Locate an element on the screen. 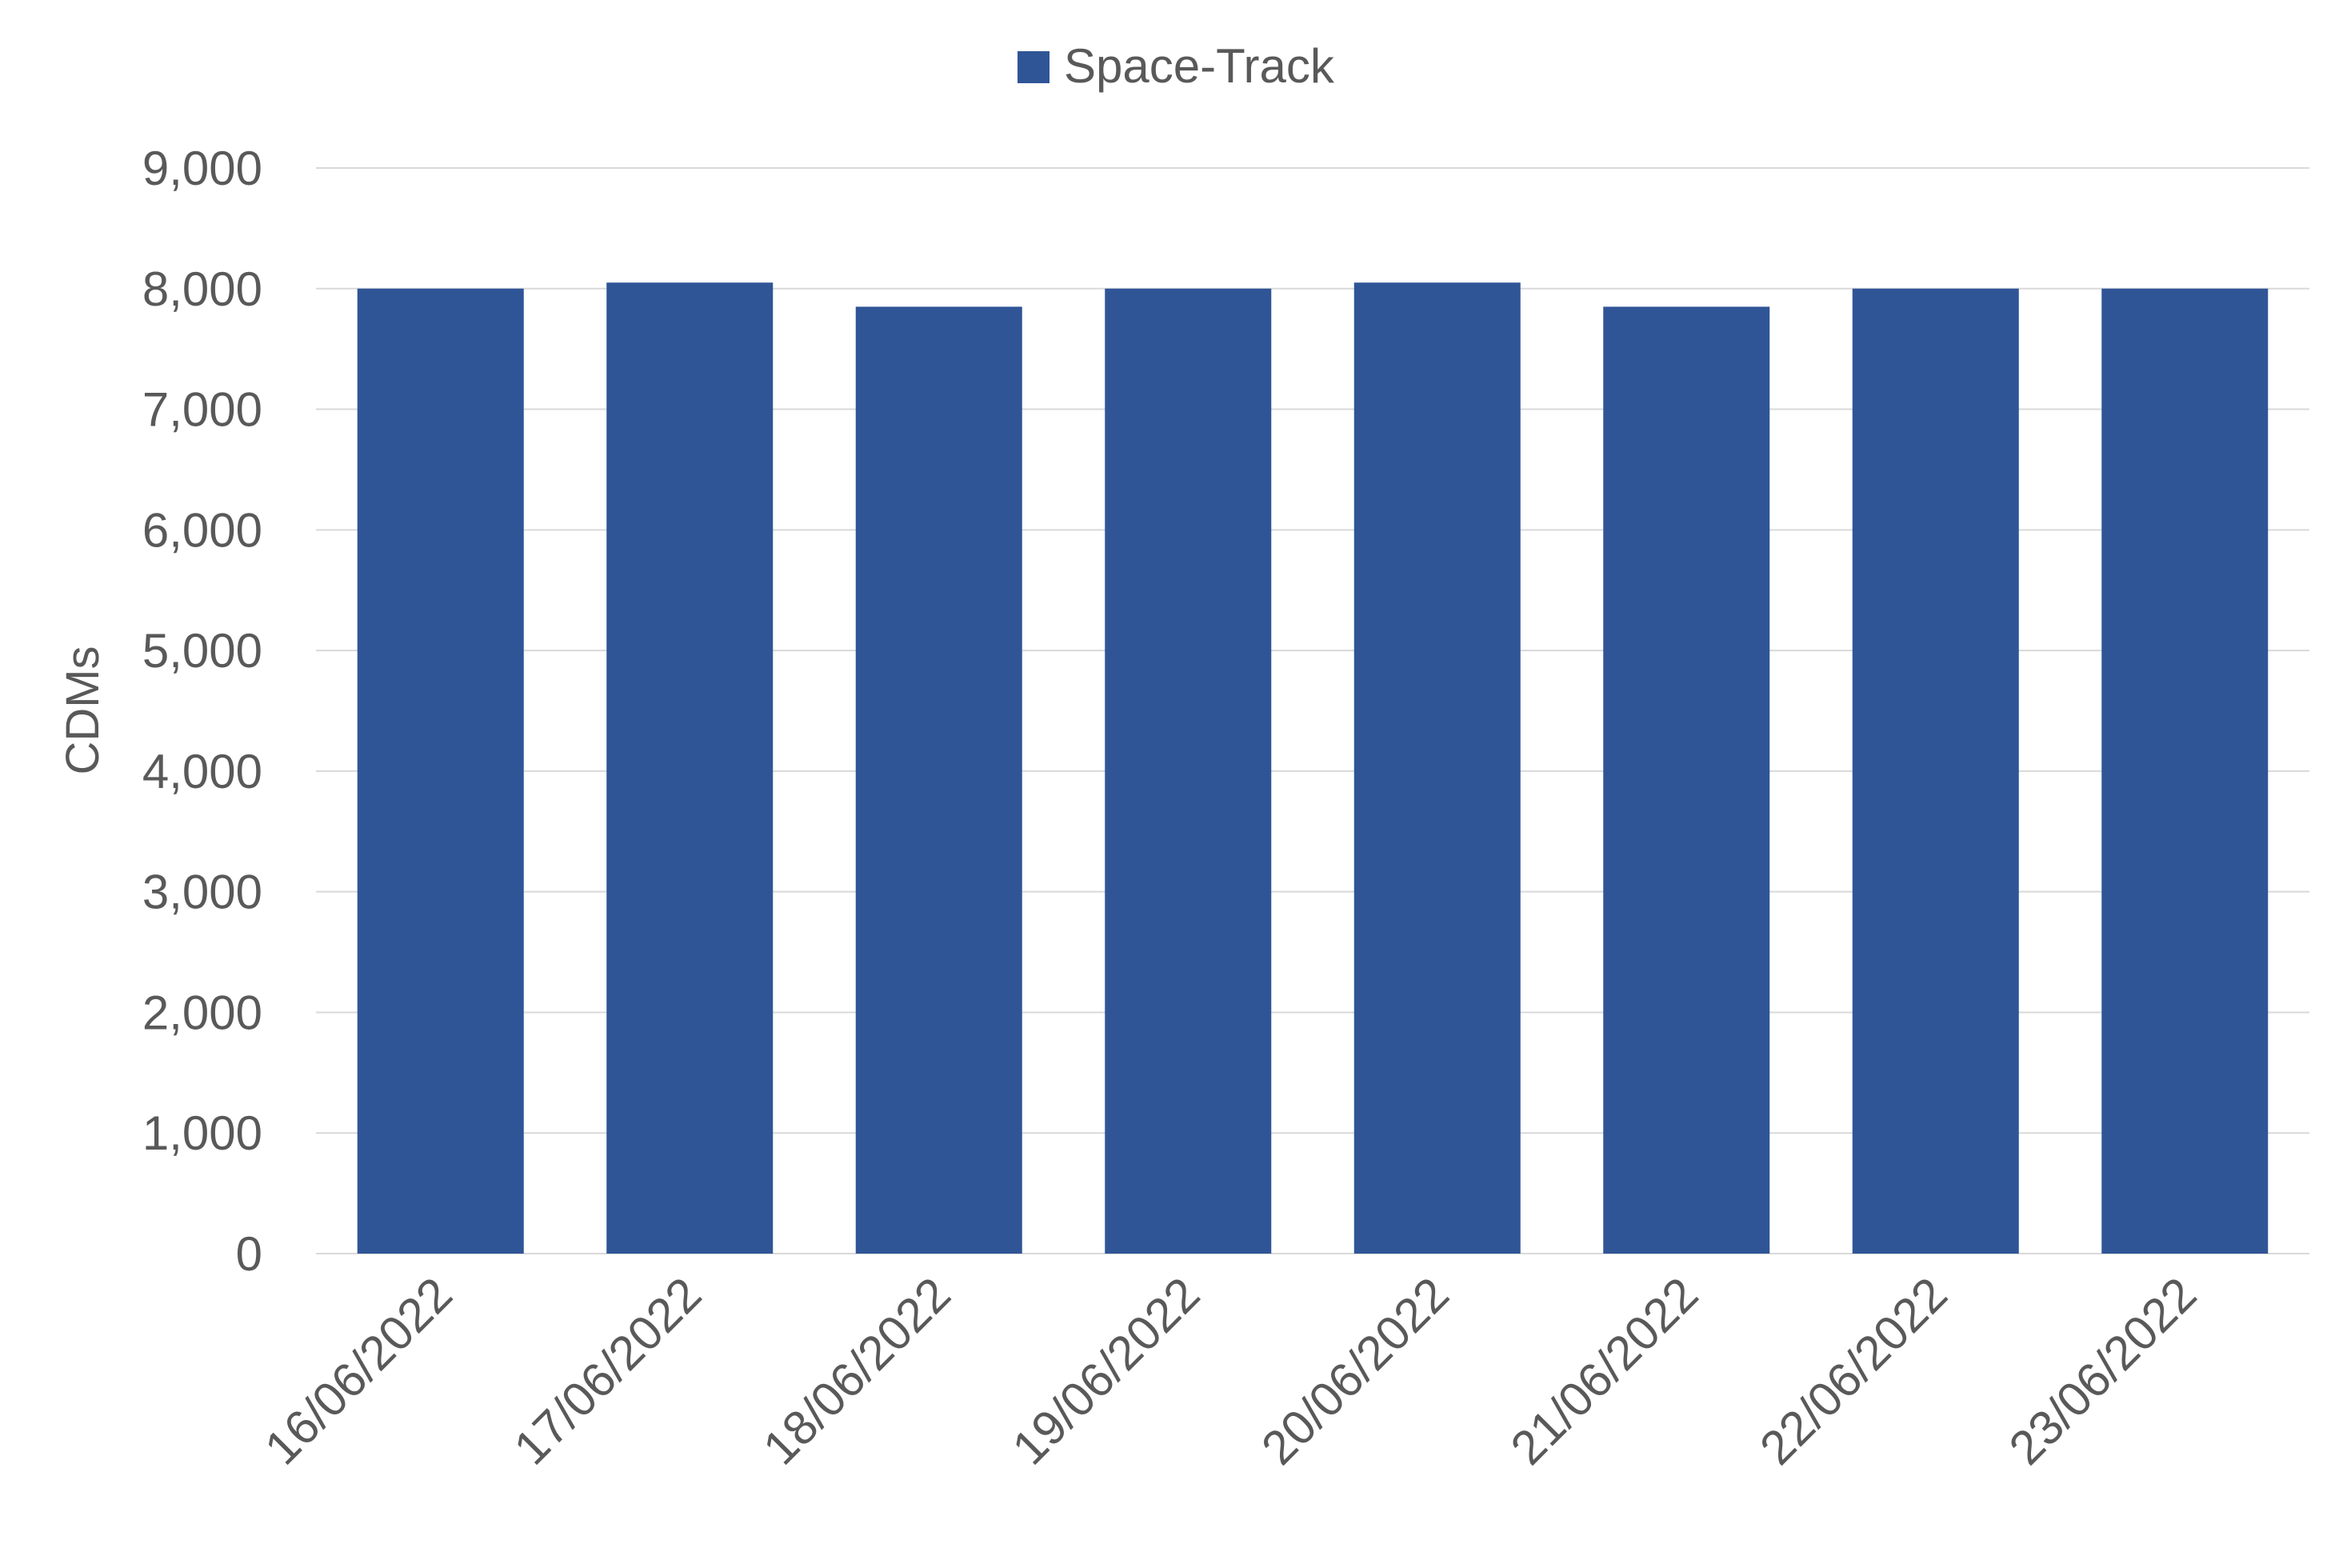 Image resolution: width=2347 pixels, height=1568 pixels. y-tick-label: 4,000 is located at coordinates (202, 771).